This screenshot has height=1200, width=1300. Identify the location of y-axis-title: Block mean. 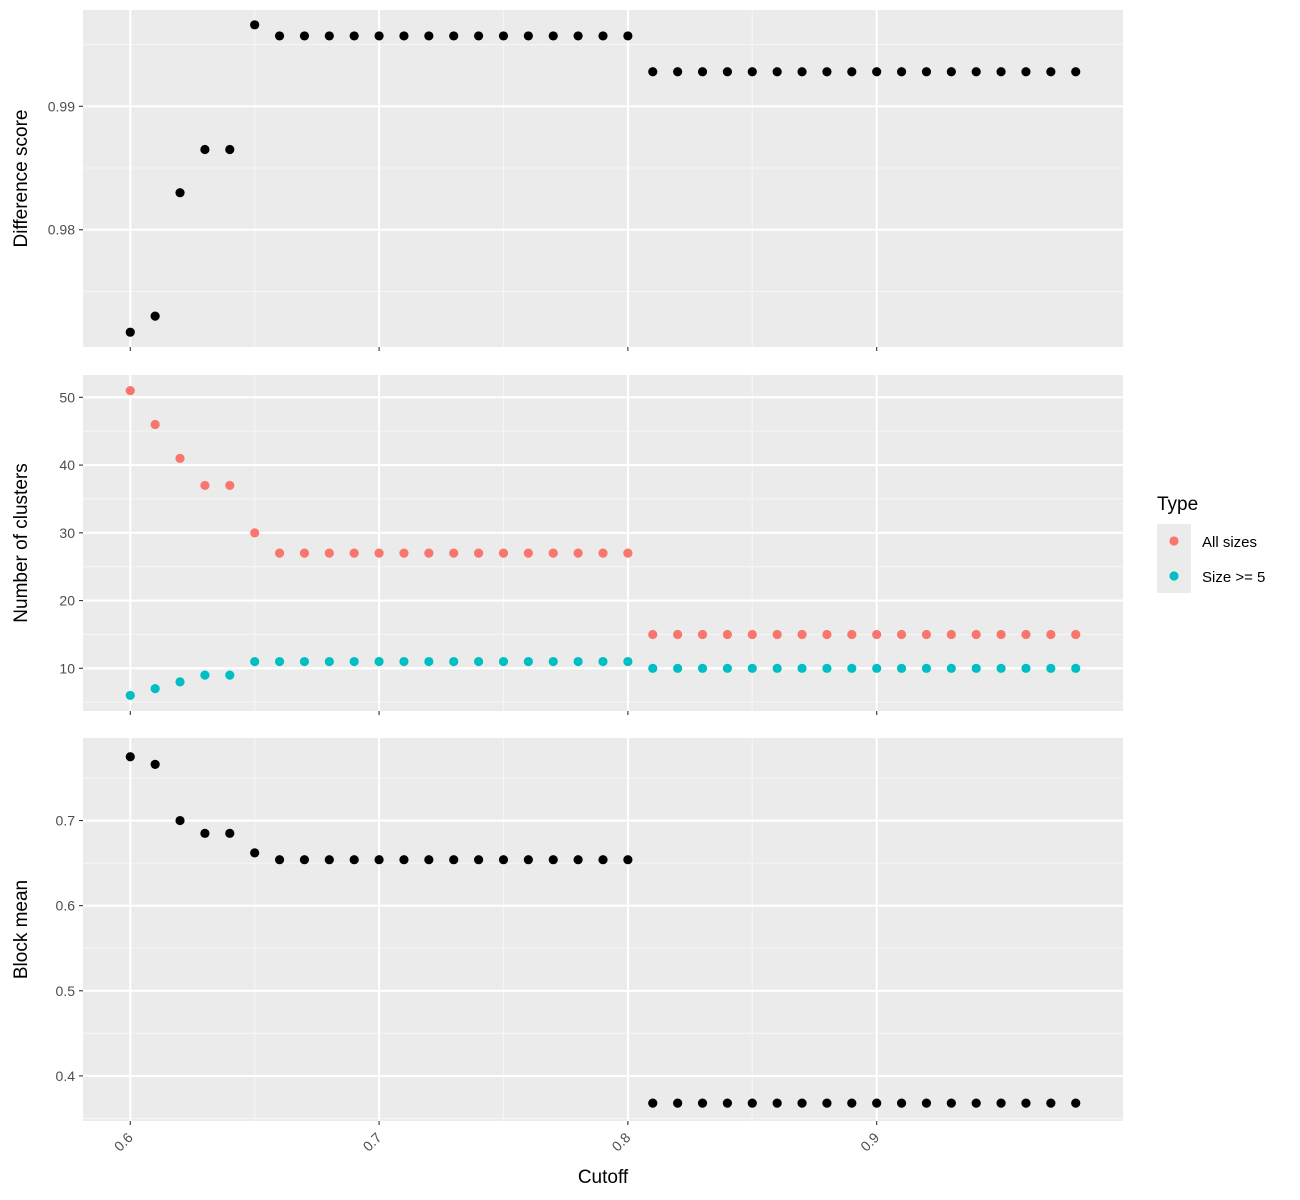
(21, 929).